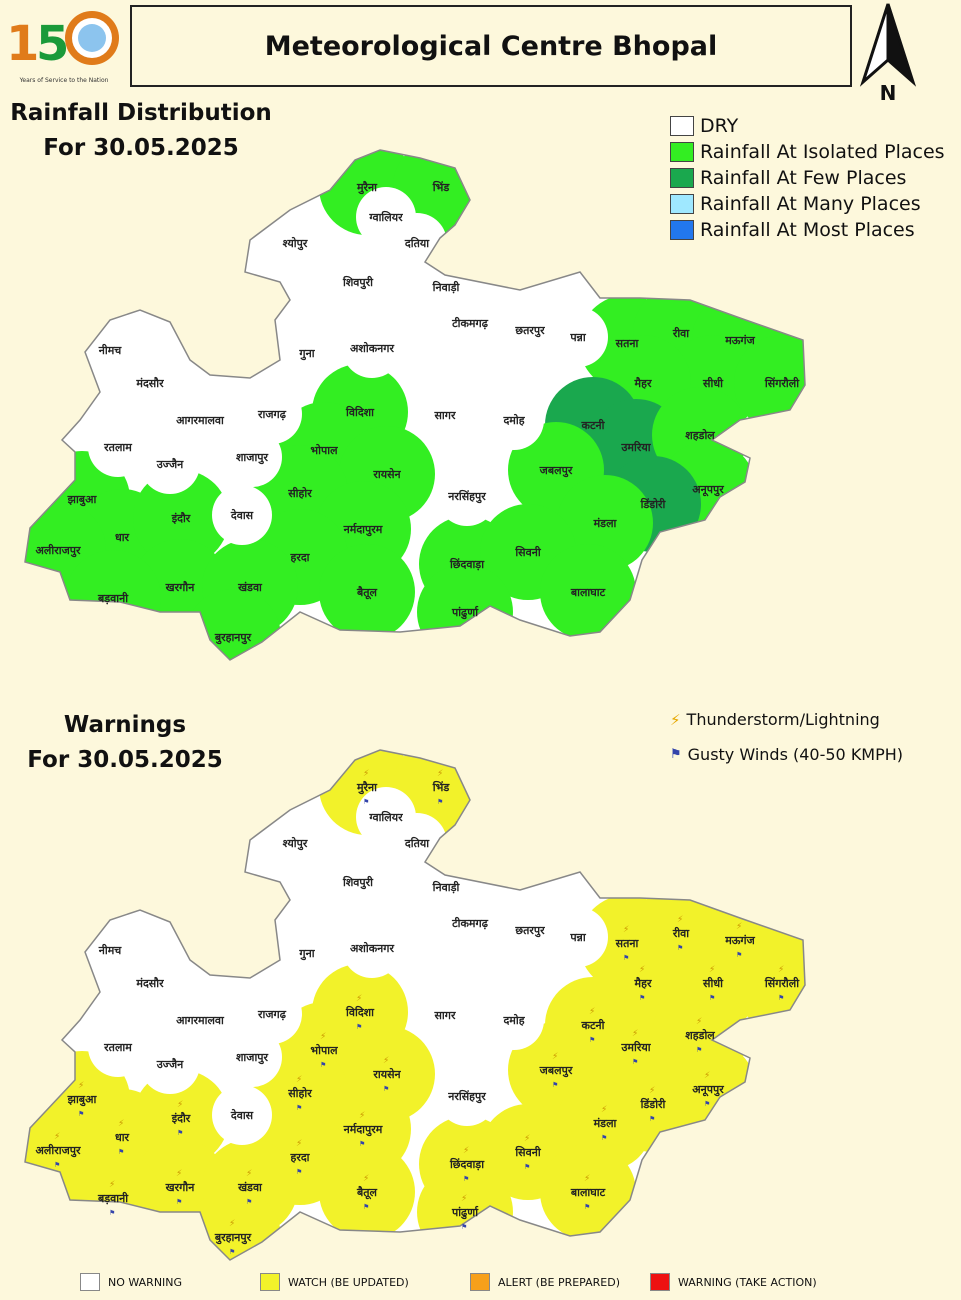  I want to click on district-label: मंदसौर, so click(149, 983).